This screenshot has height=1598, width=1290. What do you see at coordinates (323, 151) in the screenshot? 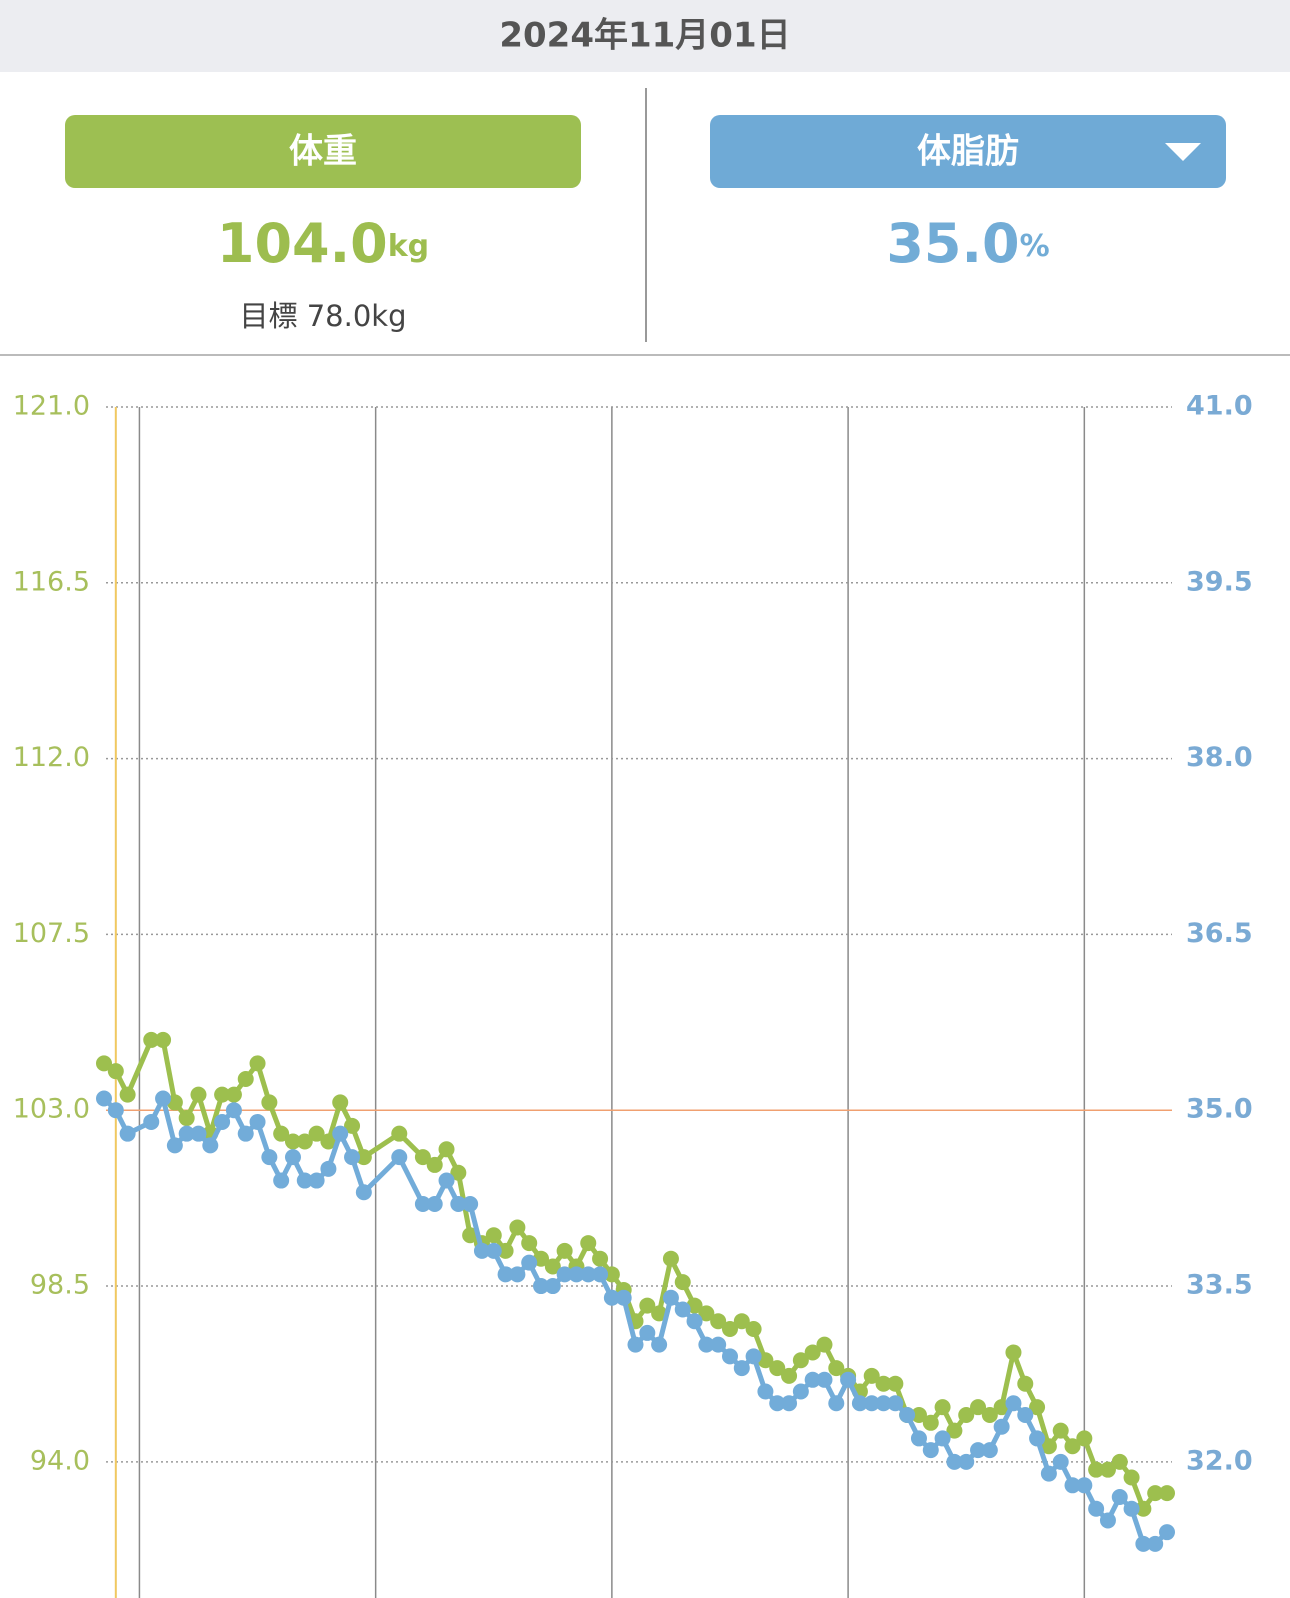
I see `weight-button` at bounding box center [323, 151].